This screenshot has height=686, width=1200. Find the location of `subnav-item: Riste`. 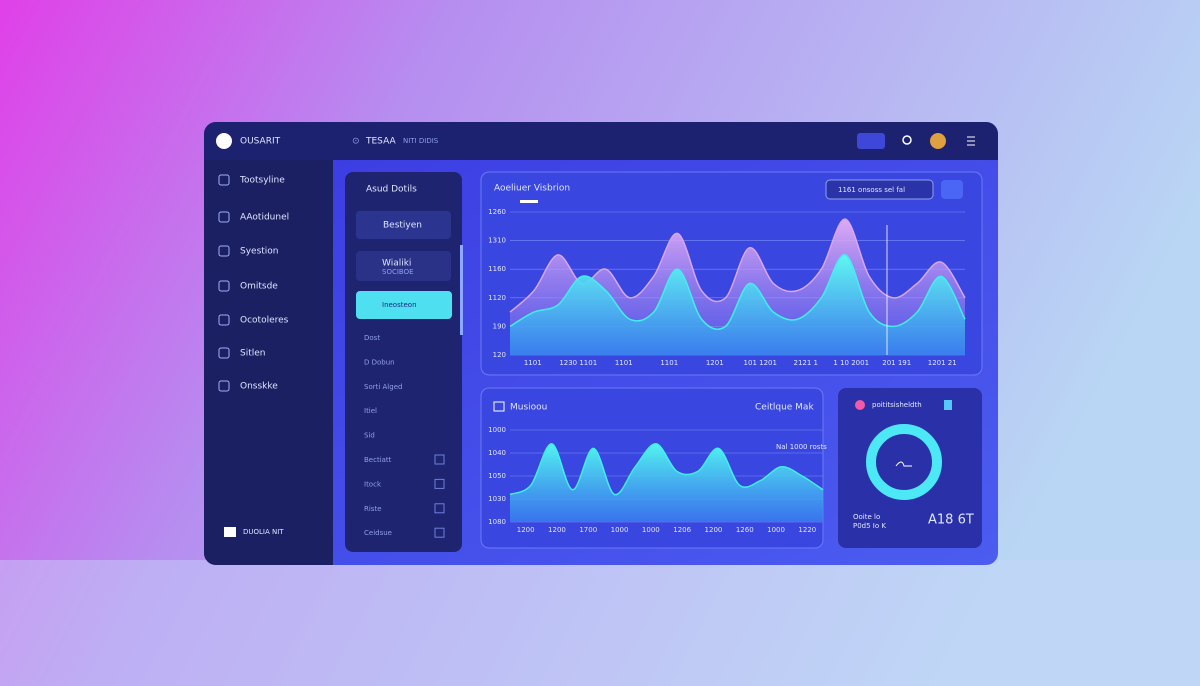

subnav-item: Riste is located at coordinates (373, 509).